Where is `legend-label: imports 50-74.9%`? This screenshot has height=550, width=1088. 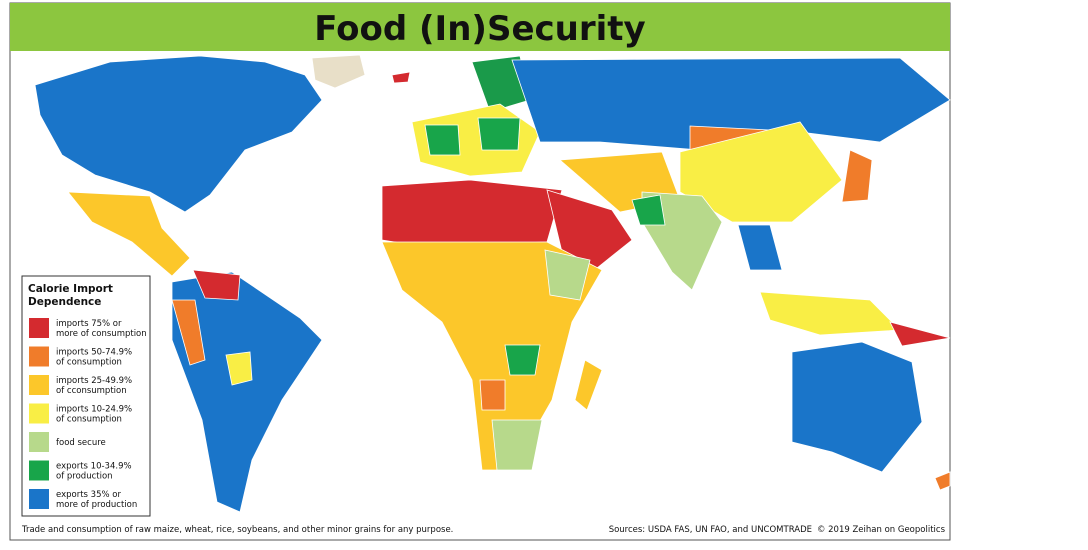
legend-label: imports 50-74.9% is located at coordinates (94, 353).